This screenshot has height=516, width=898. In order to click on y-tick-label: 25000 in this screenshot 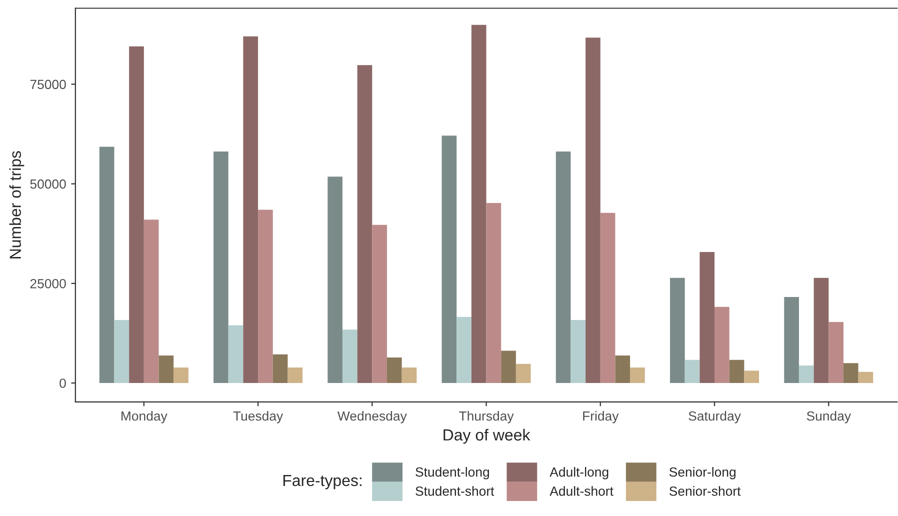, I will do `click(48, 283)`.